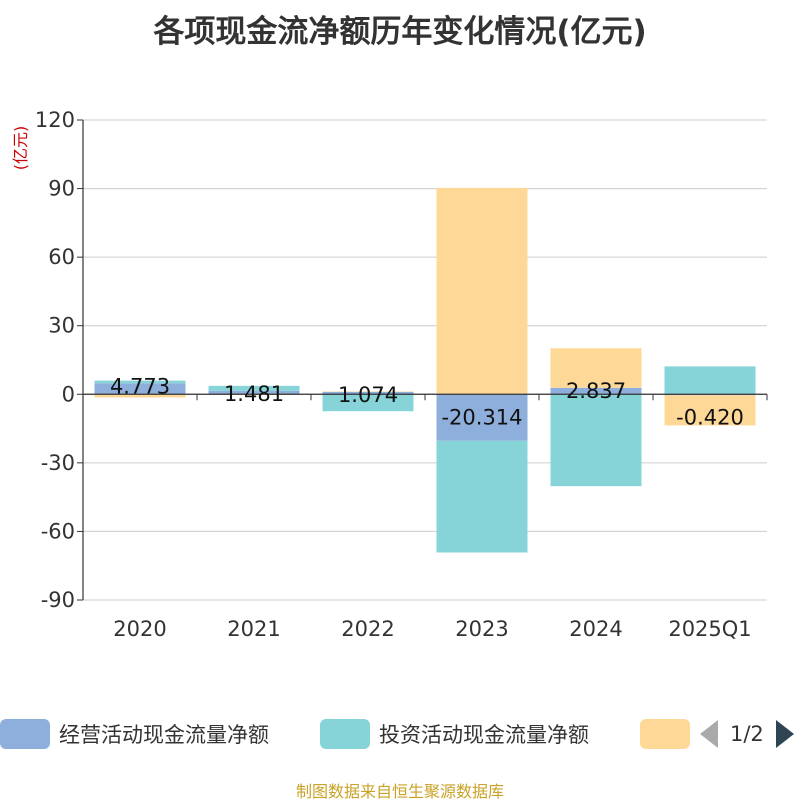  What do you see at coordinates (58, 531) in the screenshot?
I see `y-tick-label: -60` at bounding box center [58, 531].